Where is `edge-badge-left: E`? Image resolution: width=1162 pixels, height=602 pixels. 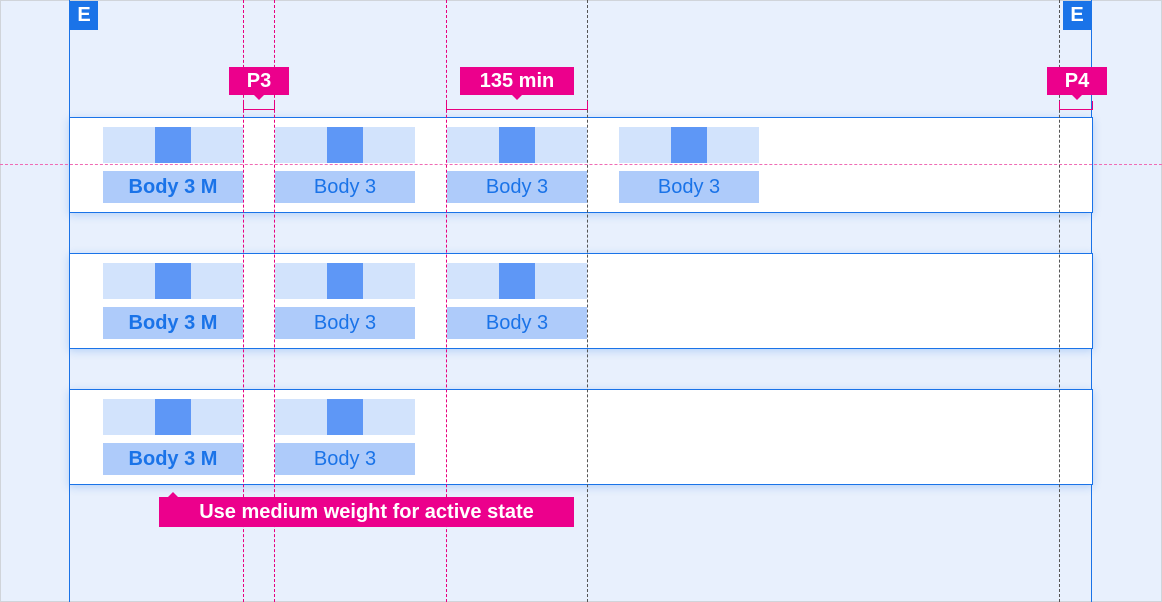 edge-badge-left: E is located at coordinates (84, 15).